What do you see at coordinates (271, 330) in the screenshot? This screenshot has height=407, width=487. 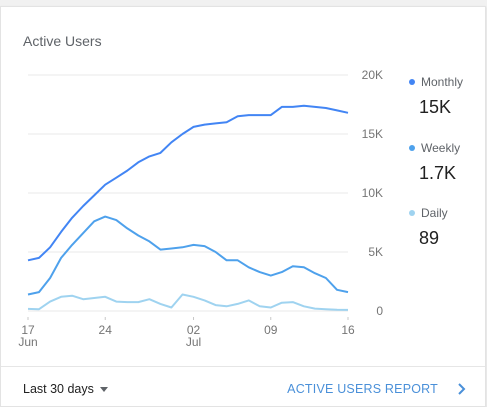 I see `x-tick-label: 09` at bounding box center [271, 330].